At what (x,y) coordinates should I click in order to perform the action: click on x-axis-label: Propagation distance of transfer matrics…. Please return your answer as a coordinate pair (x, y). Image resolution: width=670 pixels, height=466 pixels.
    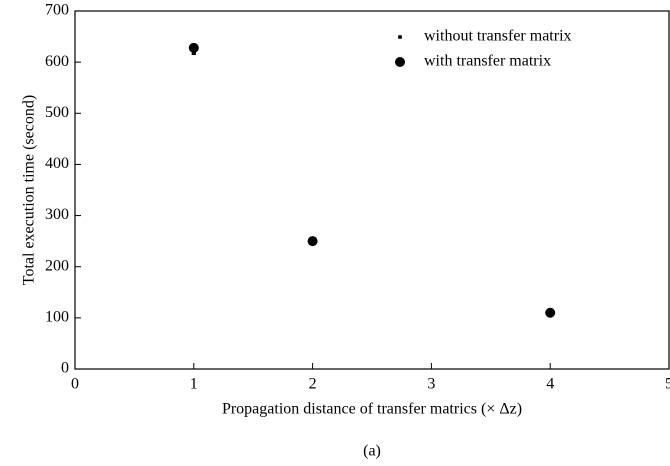
    Looking at the image, I should click on (372, 409).